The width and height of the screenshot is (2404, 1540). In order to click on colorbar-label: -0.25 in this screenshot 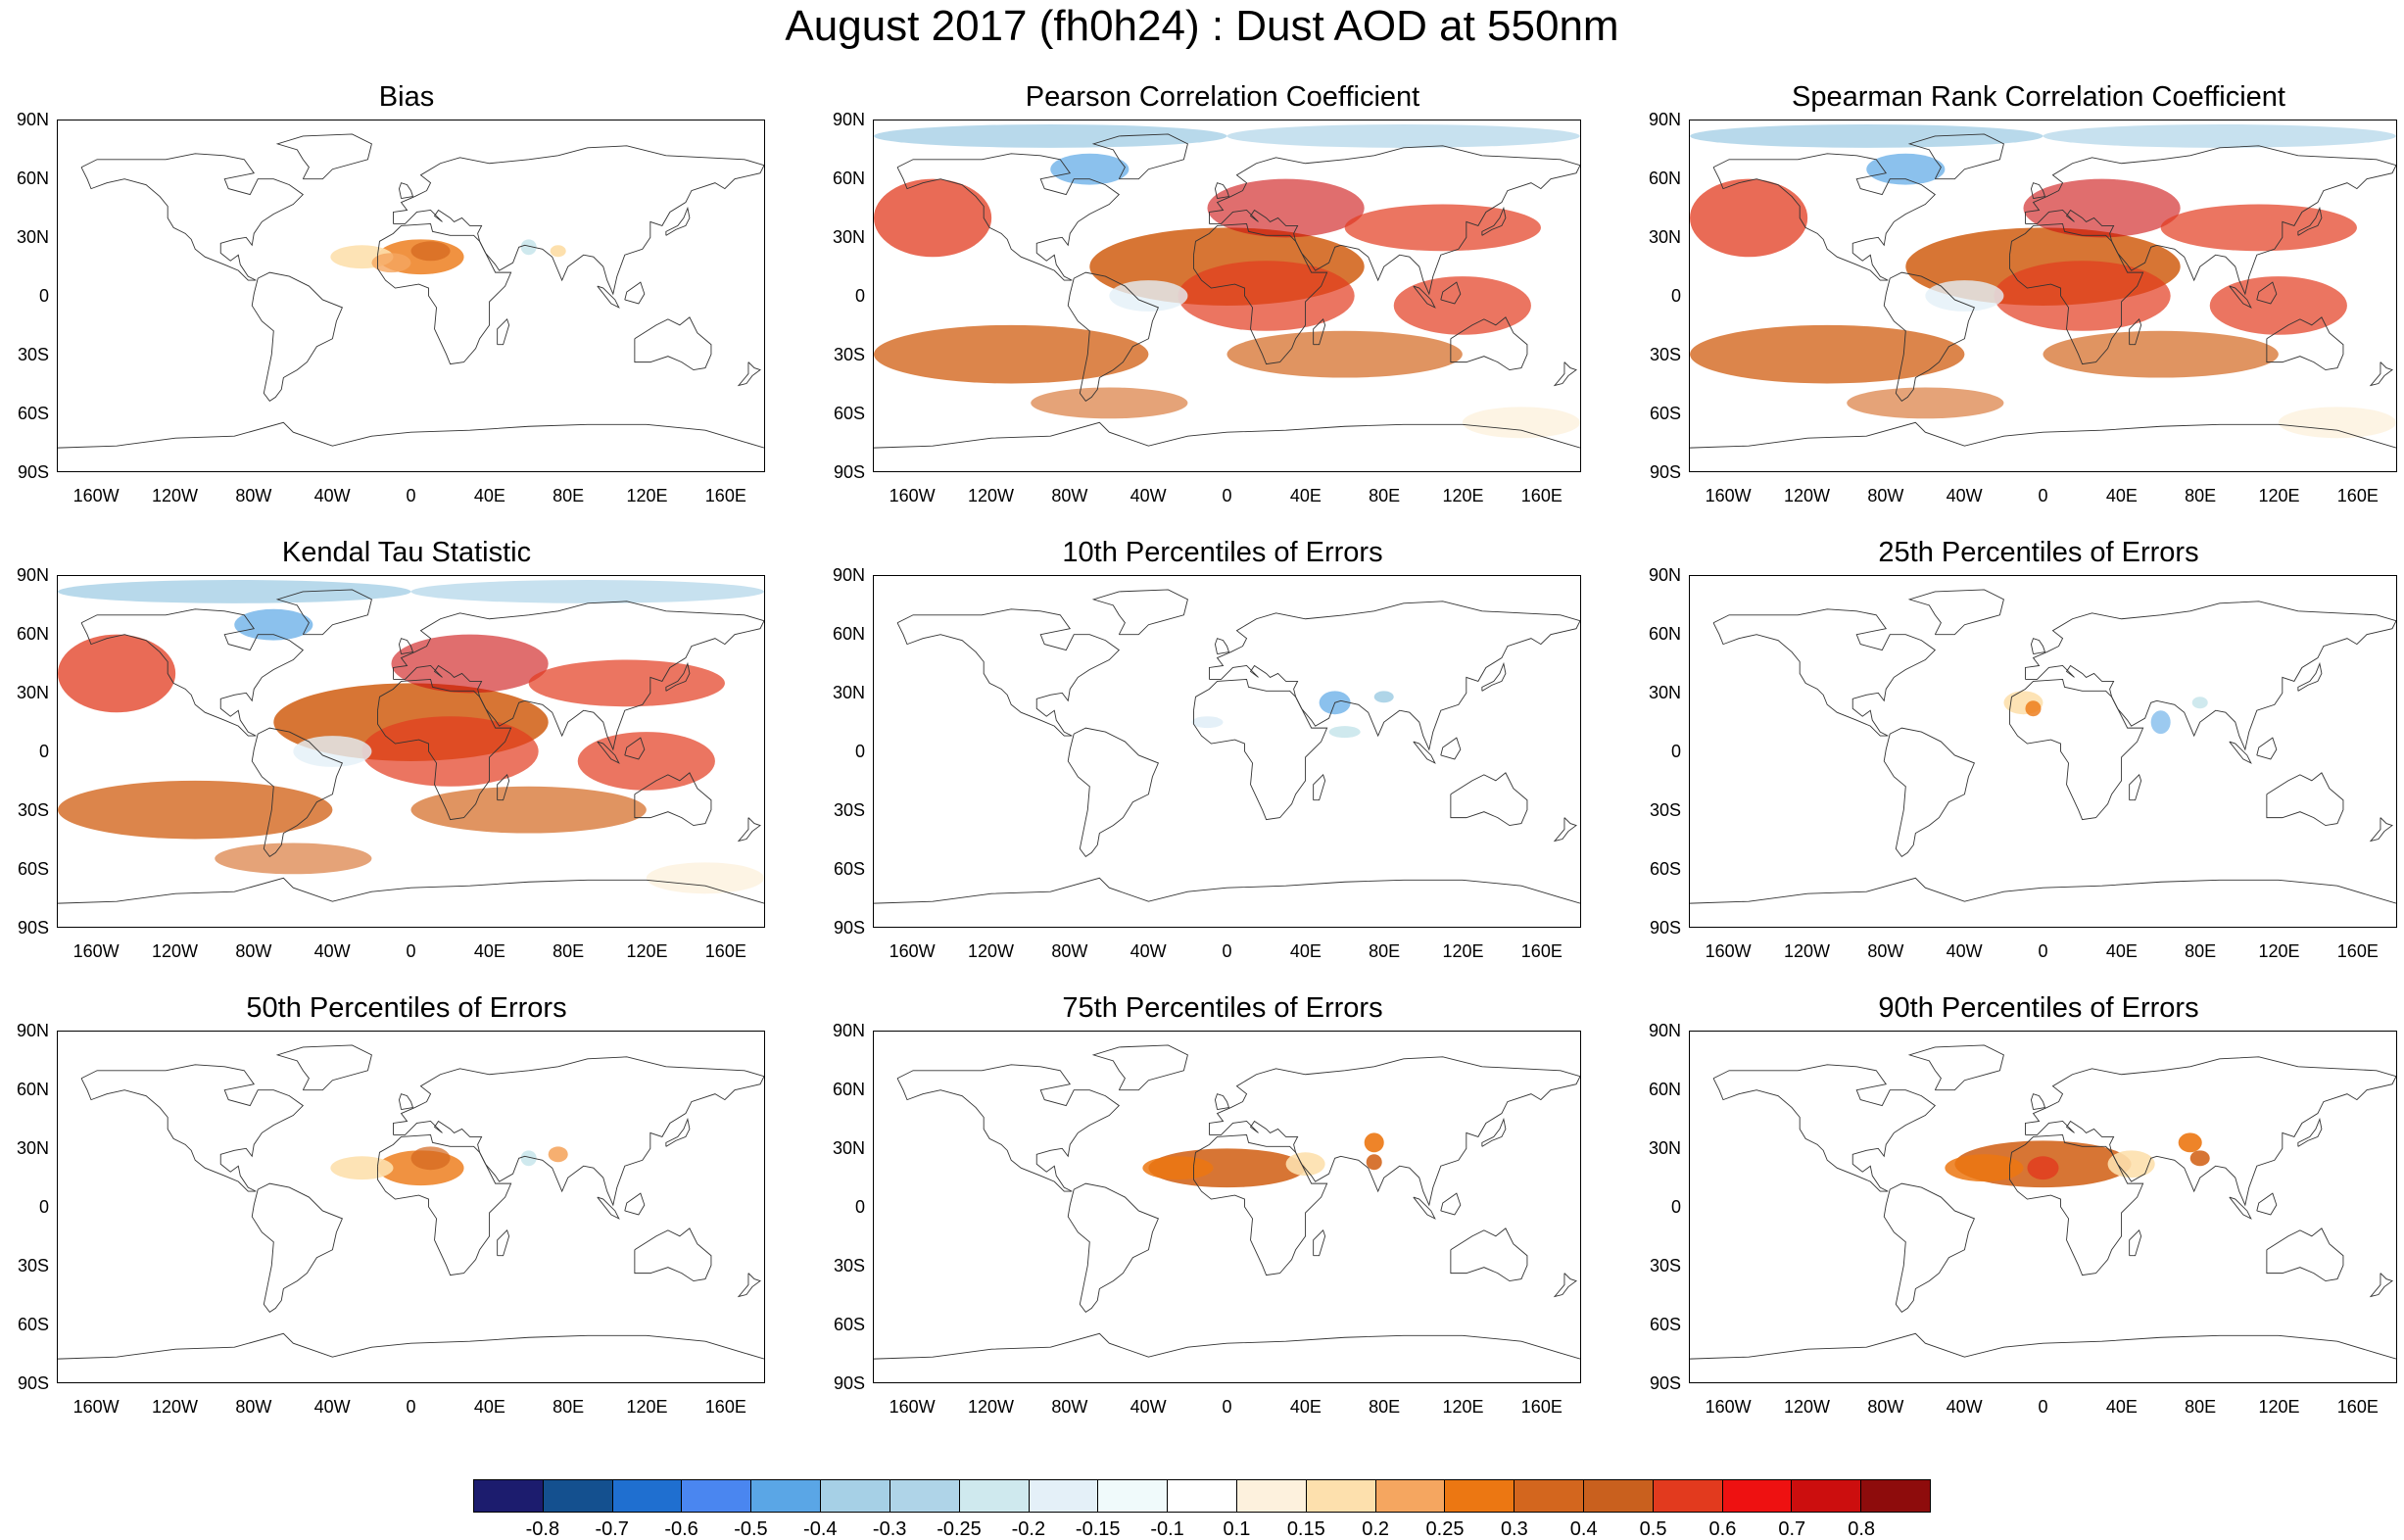, I will do `click(959, 1529)`.